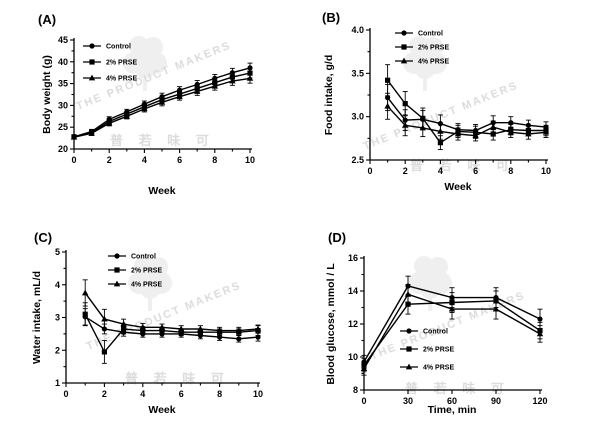  Describe the element at coordinates (63, 105) in the screenshot. I see `y-tick-label: 30` at that location.